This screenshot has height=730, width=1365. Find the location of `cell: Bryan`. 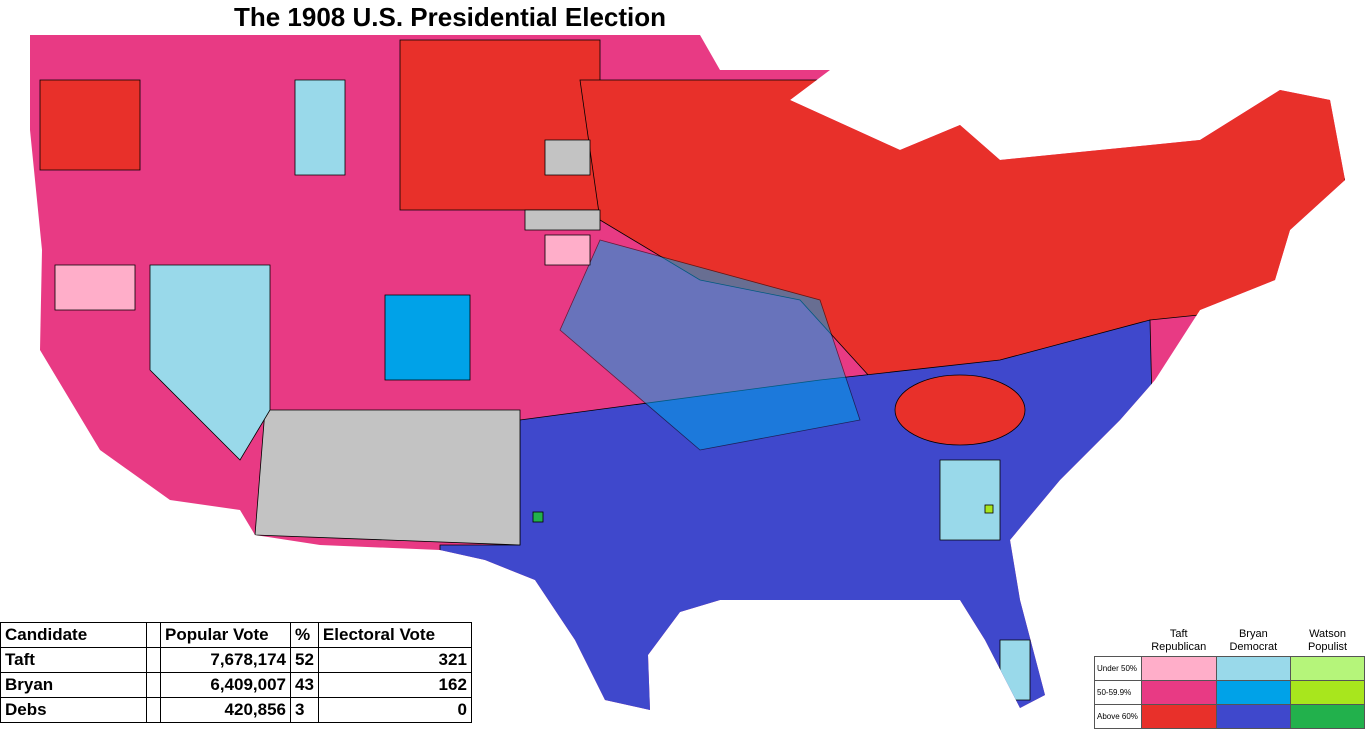

cell: Bryan is located at coordinates (73, 685).